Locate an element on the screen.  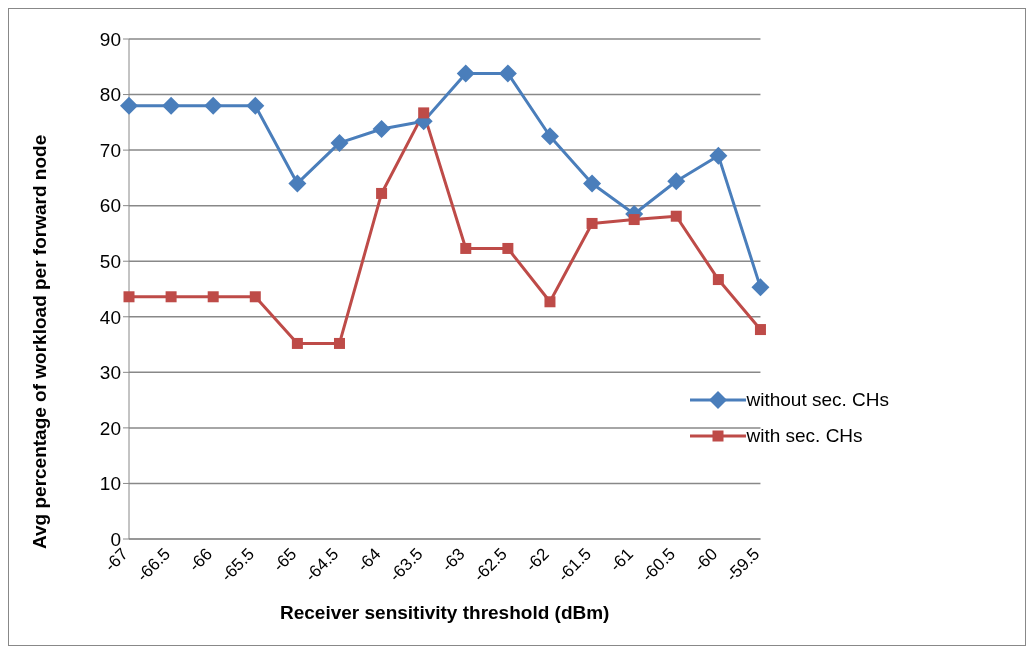
y-tick-label: 10 is located at coordinates (110, 484).